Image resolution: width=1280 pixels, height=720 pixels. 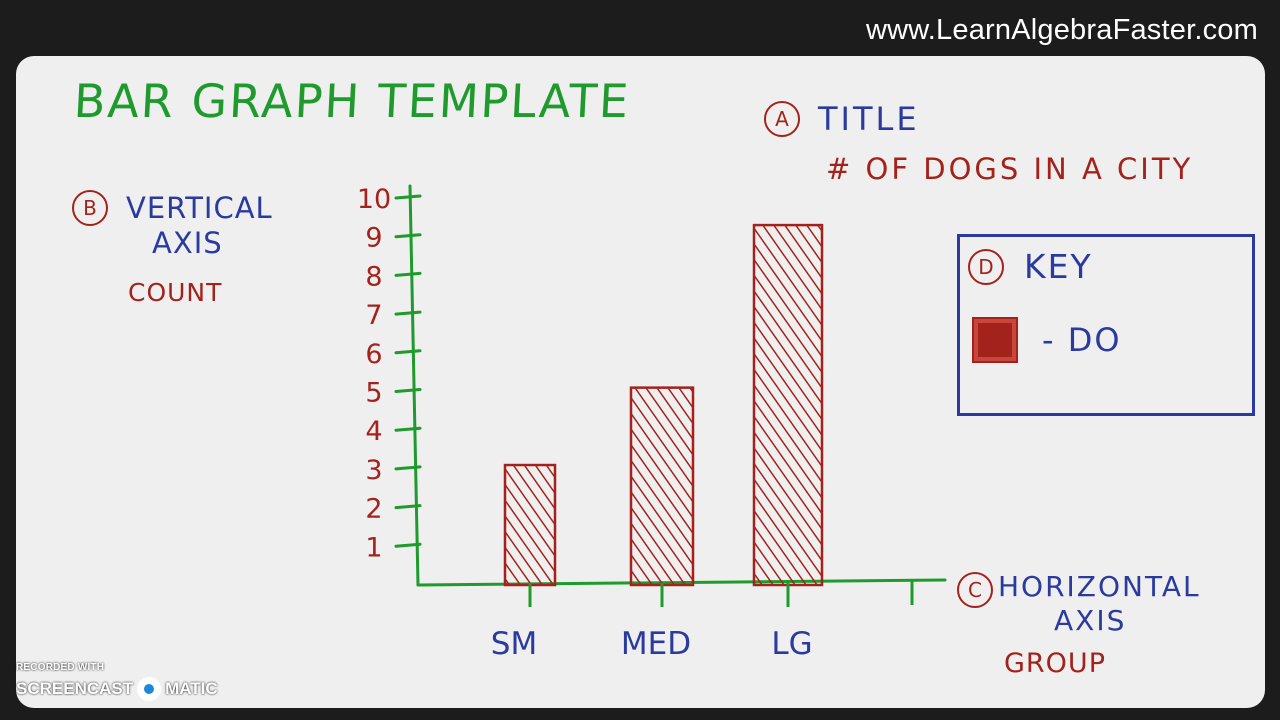 I want to click on vertical-axis-heading-2: AXIS, so click(x=187, y=243).